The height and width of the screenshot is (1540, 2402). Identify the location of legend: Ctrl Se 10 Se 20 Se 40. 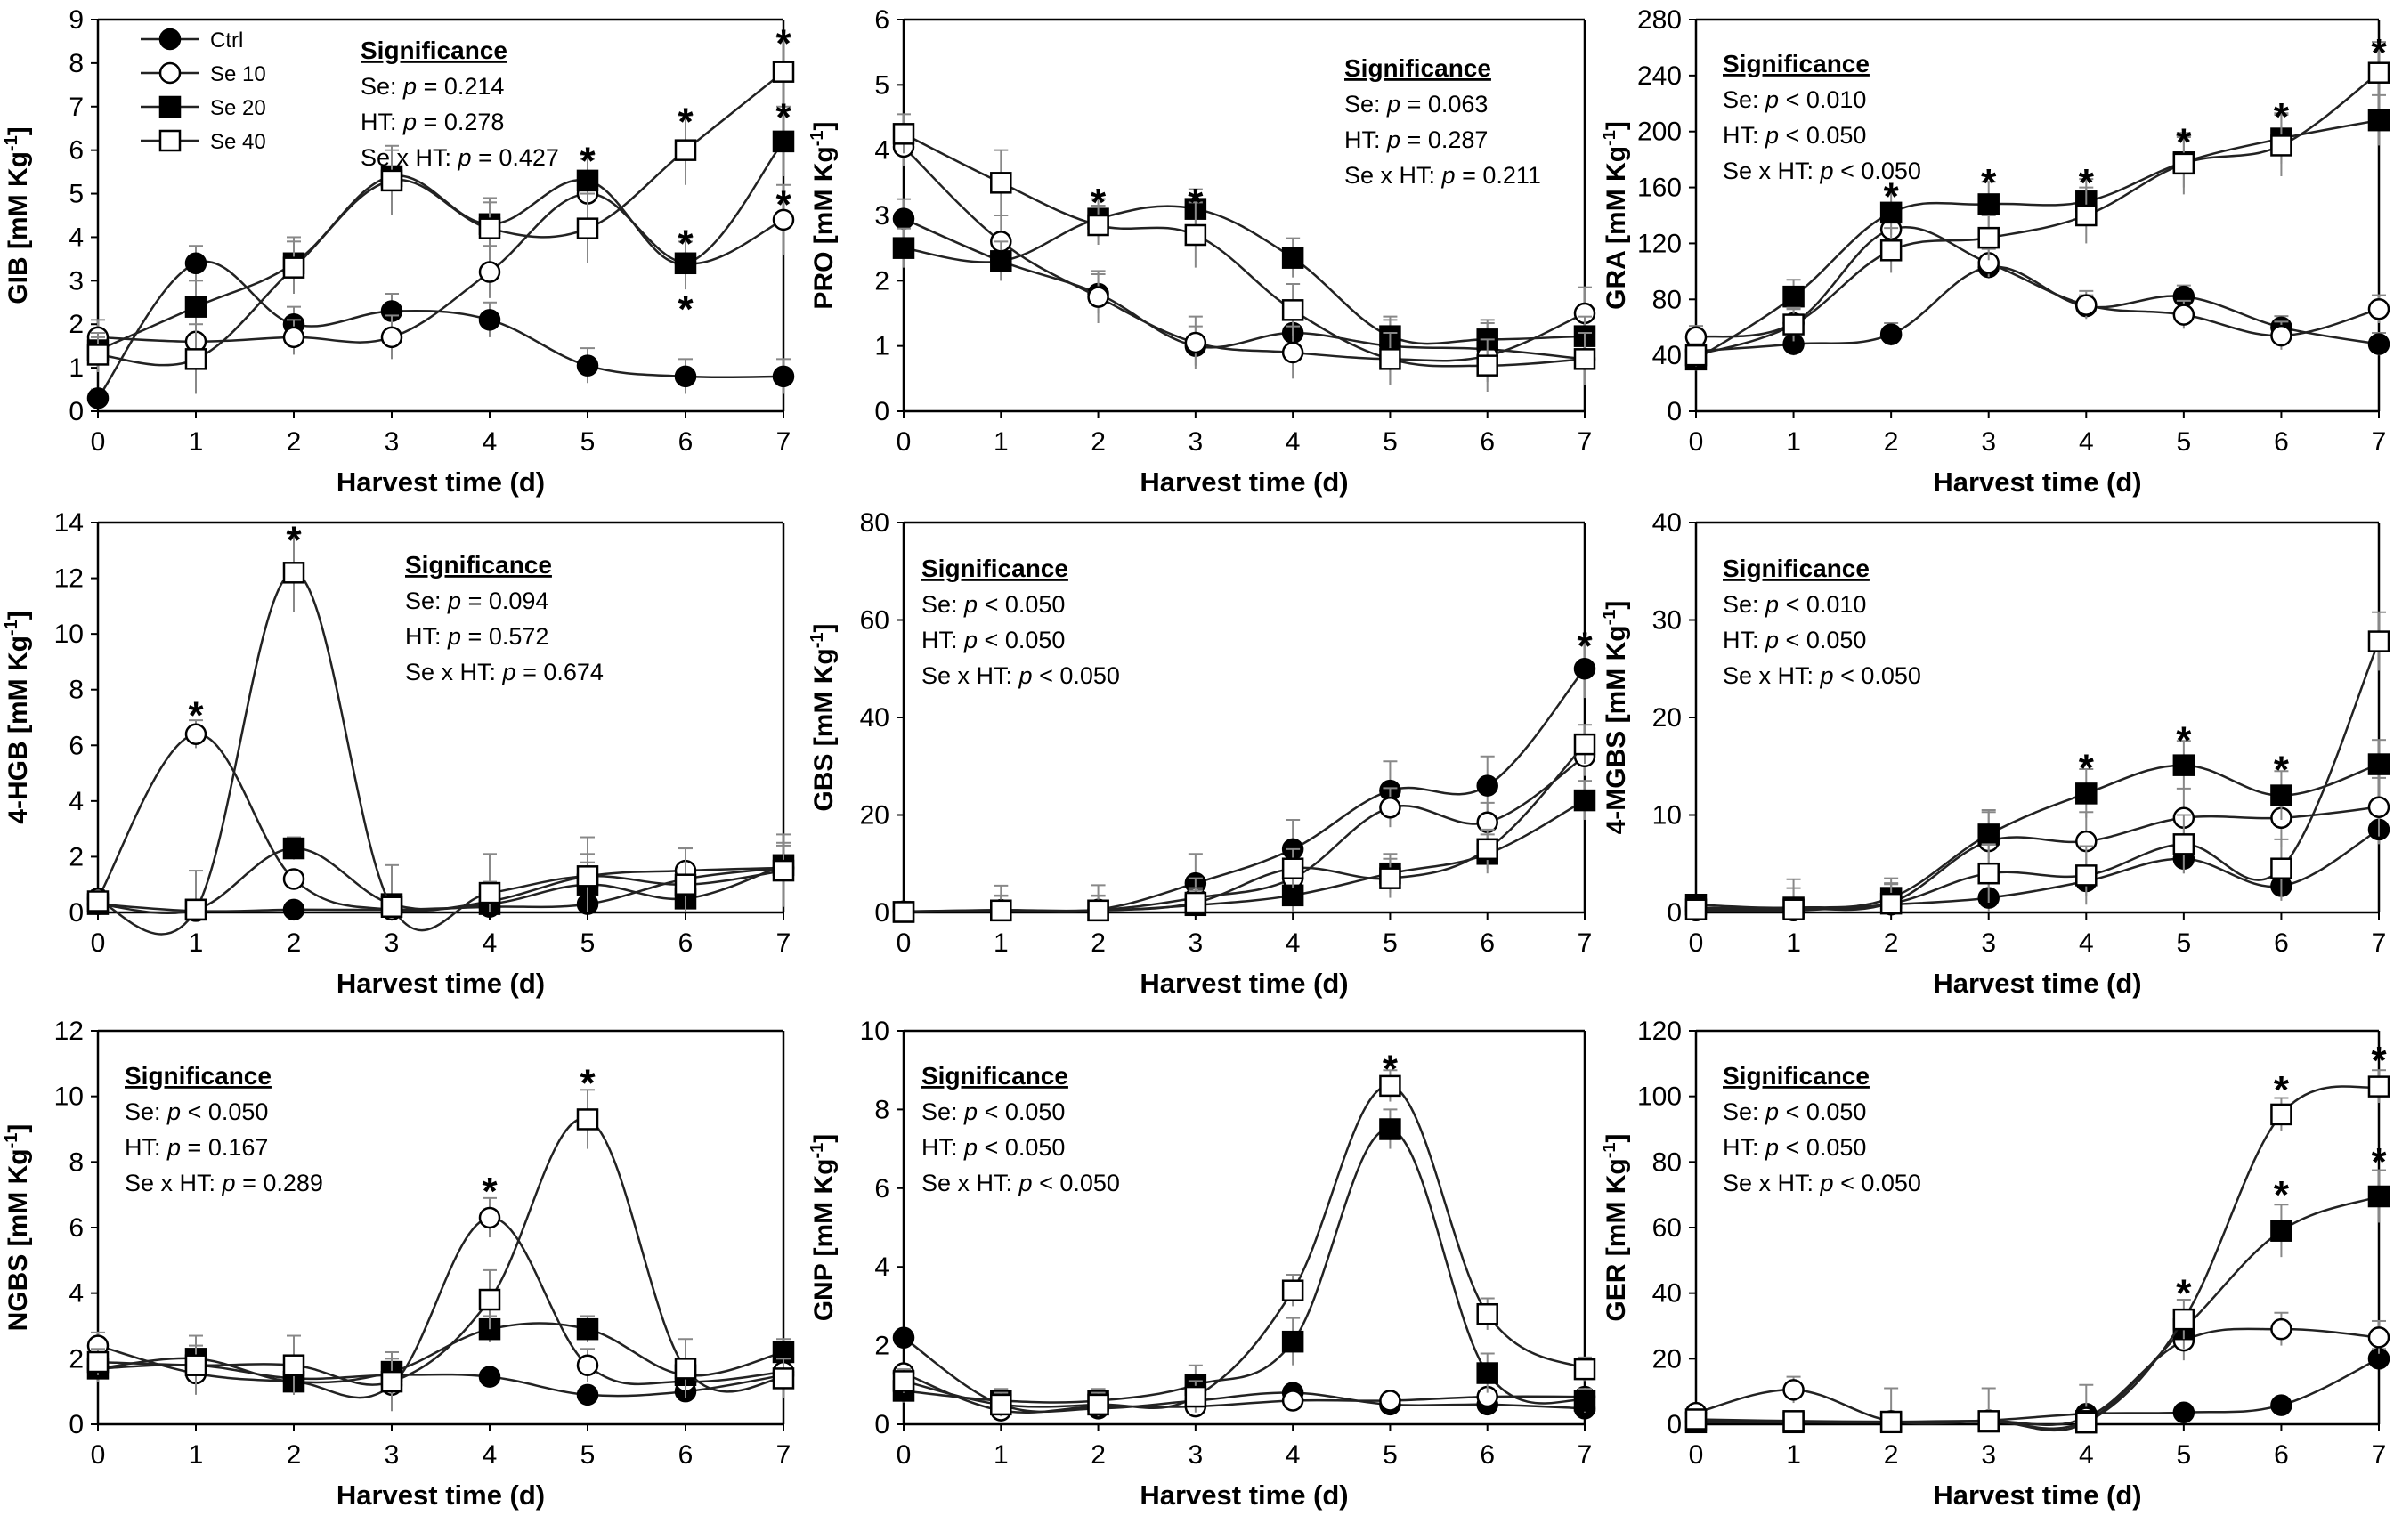
(203, 91).